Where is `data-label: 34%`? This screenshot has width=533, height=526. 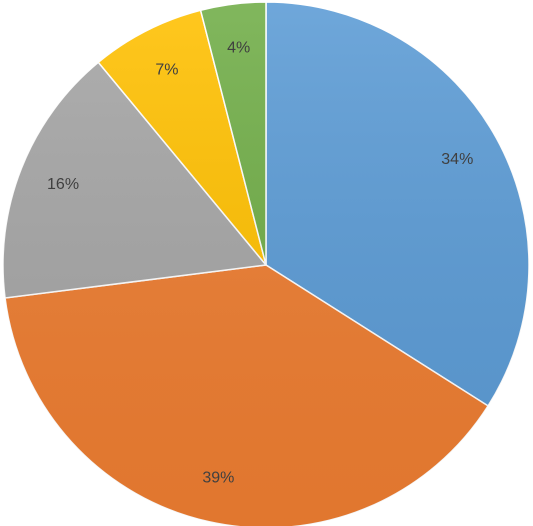 data-label: 34% is located at coordinates (457, 159).